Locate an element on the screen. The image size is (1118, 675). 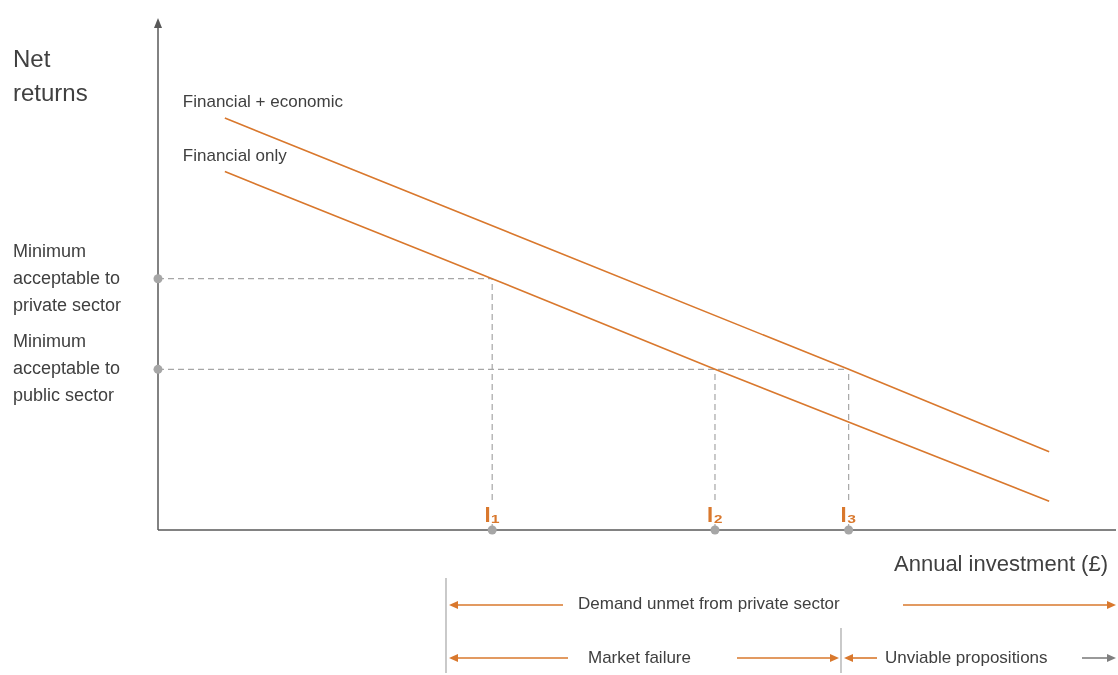
series-label: Financial + economic is located at coordinates (263, 102).